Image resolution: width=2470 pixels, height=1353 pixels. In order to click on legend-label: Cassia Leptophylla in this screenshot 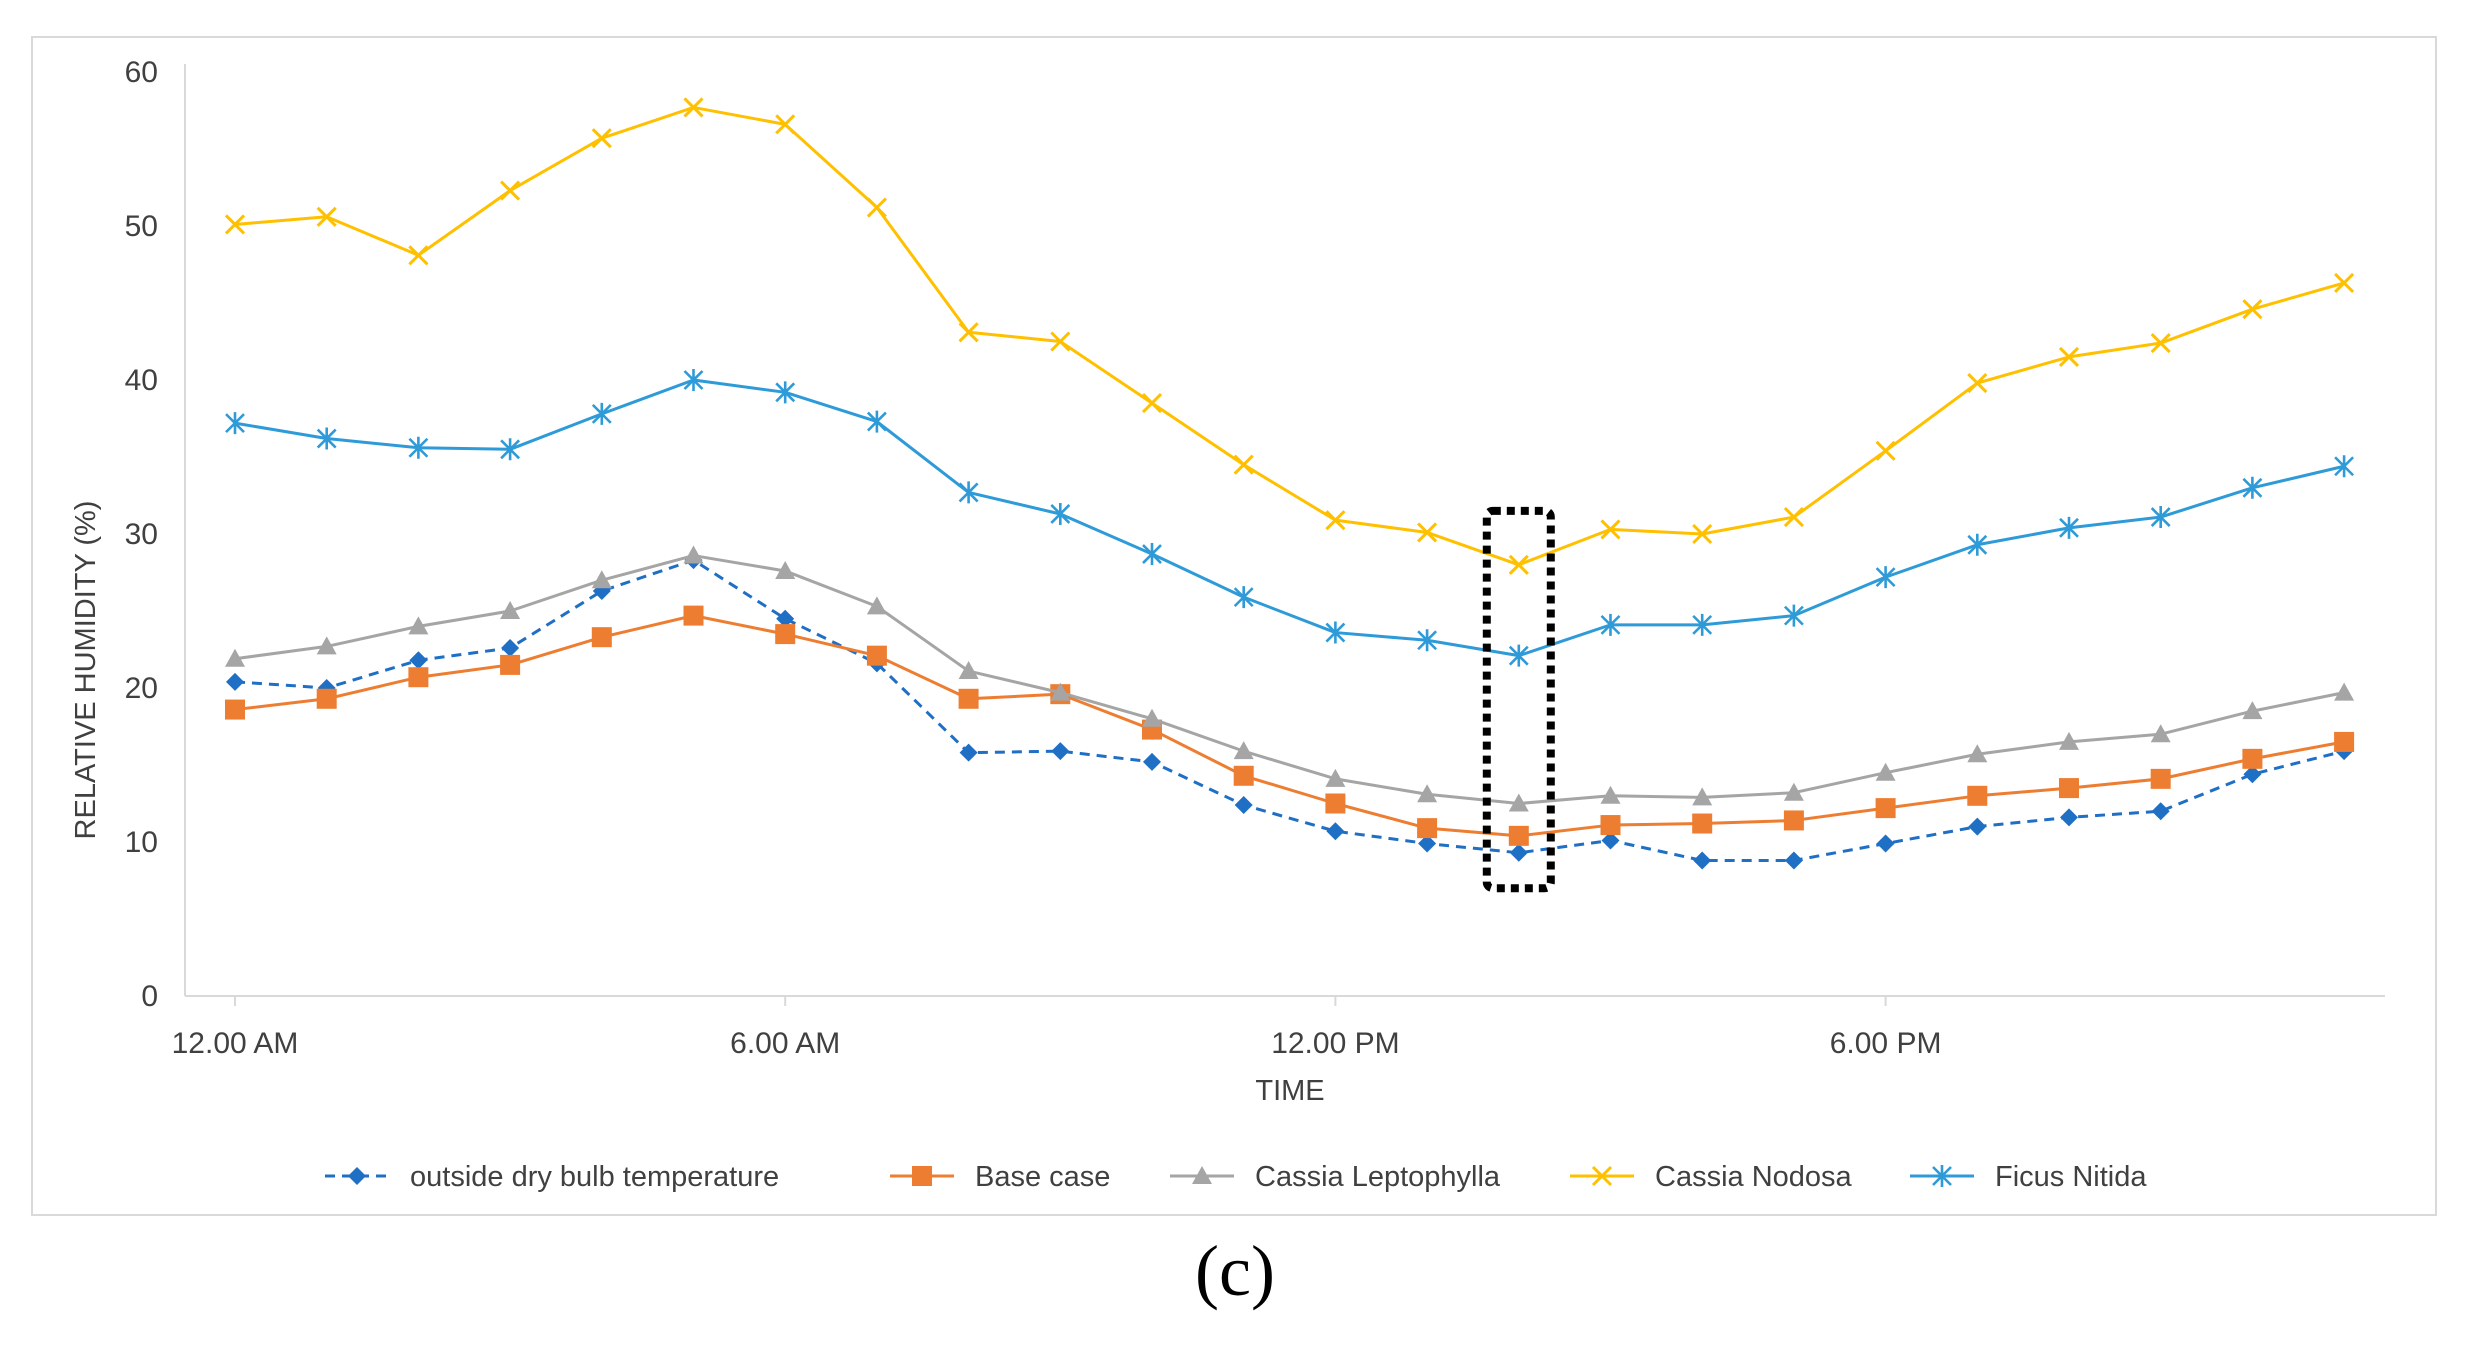, I will do `click(1378, 1177)`.